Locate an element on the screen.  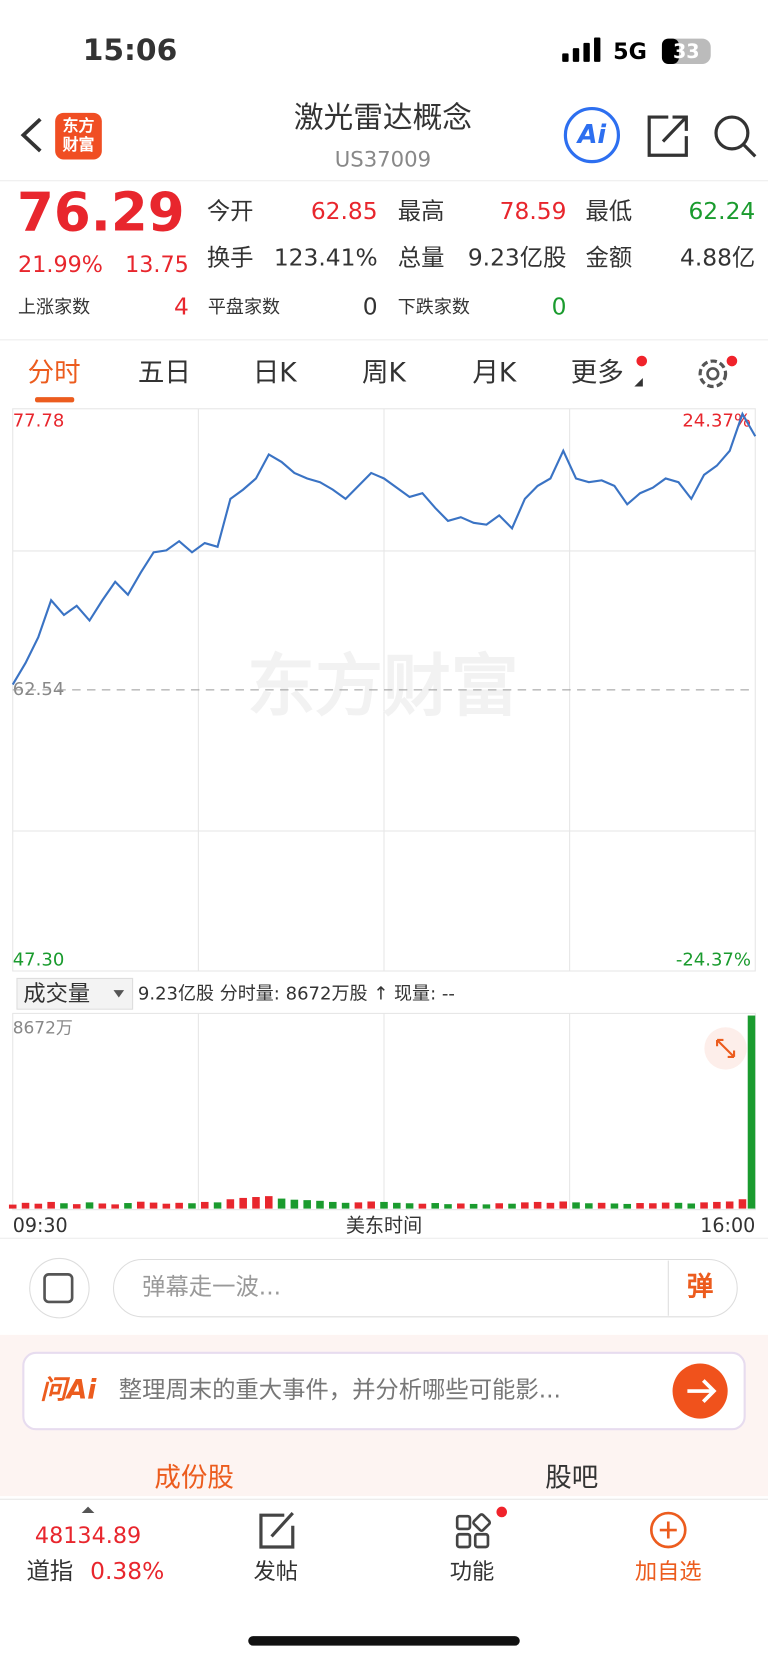
danmaku-button: 弹 is located at coordinates (700, 1287).